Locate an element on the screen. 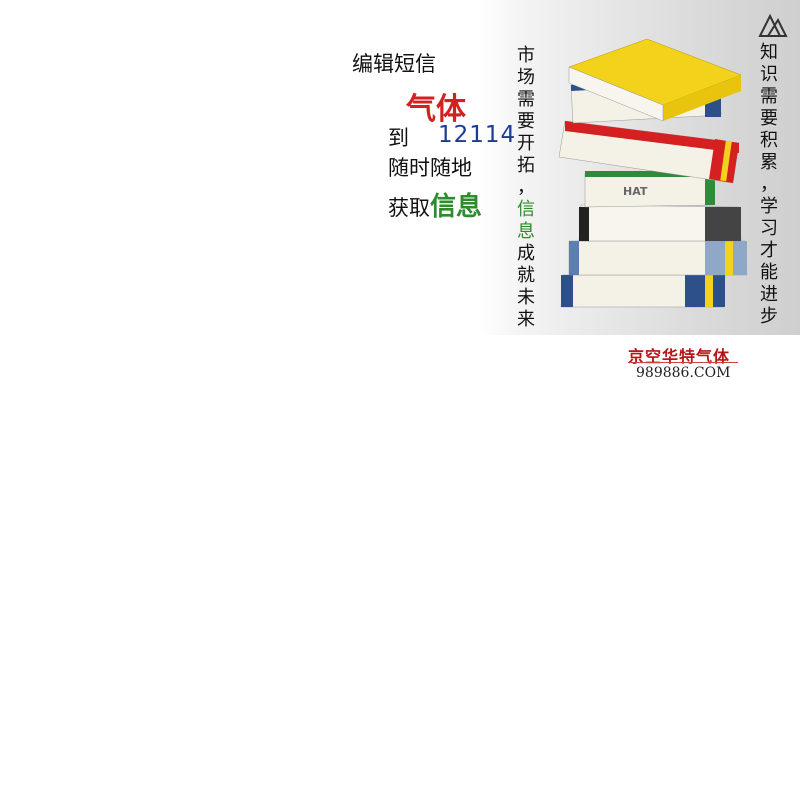 Image resolution: width=800 pixels, height=800 pixels. brand-divider is located at coordinates (683, 362).